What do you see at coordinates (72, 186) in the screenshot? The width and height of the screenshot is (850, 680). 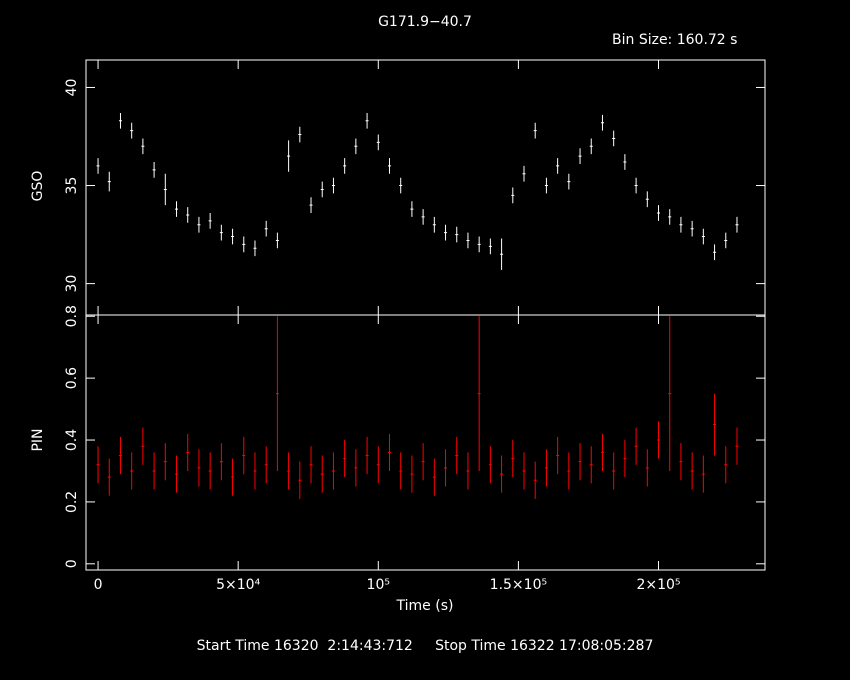 I see `y-tick-label: 35` at bounding box center [72, 186].